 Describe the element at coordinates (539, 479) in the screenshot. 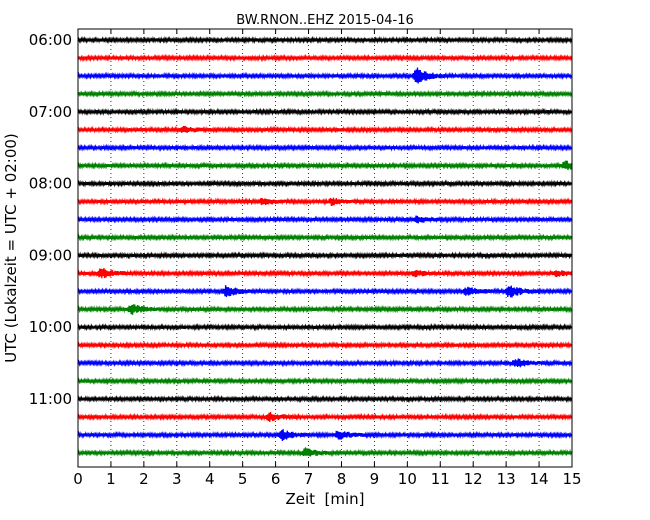

I see `x-tick-label: 14` at that location.